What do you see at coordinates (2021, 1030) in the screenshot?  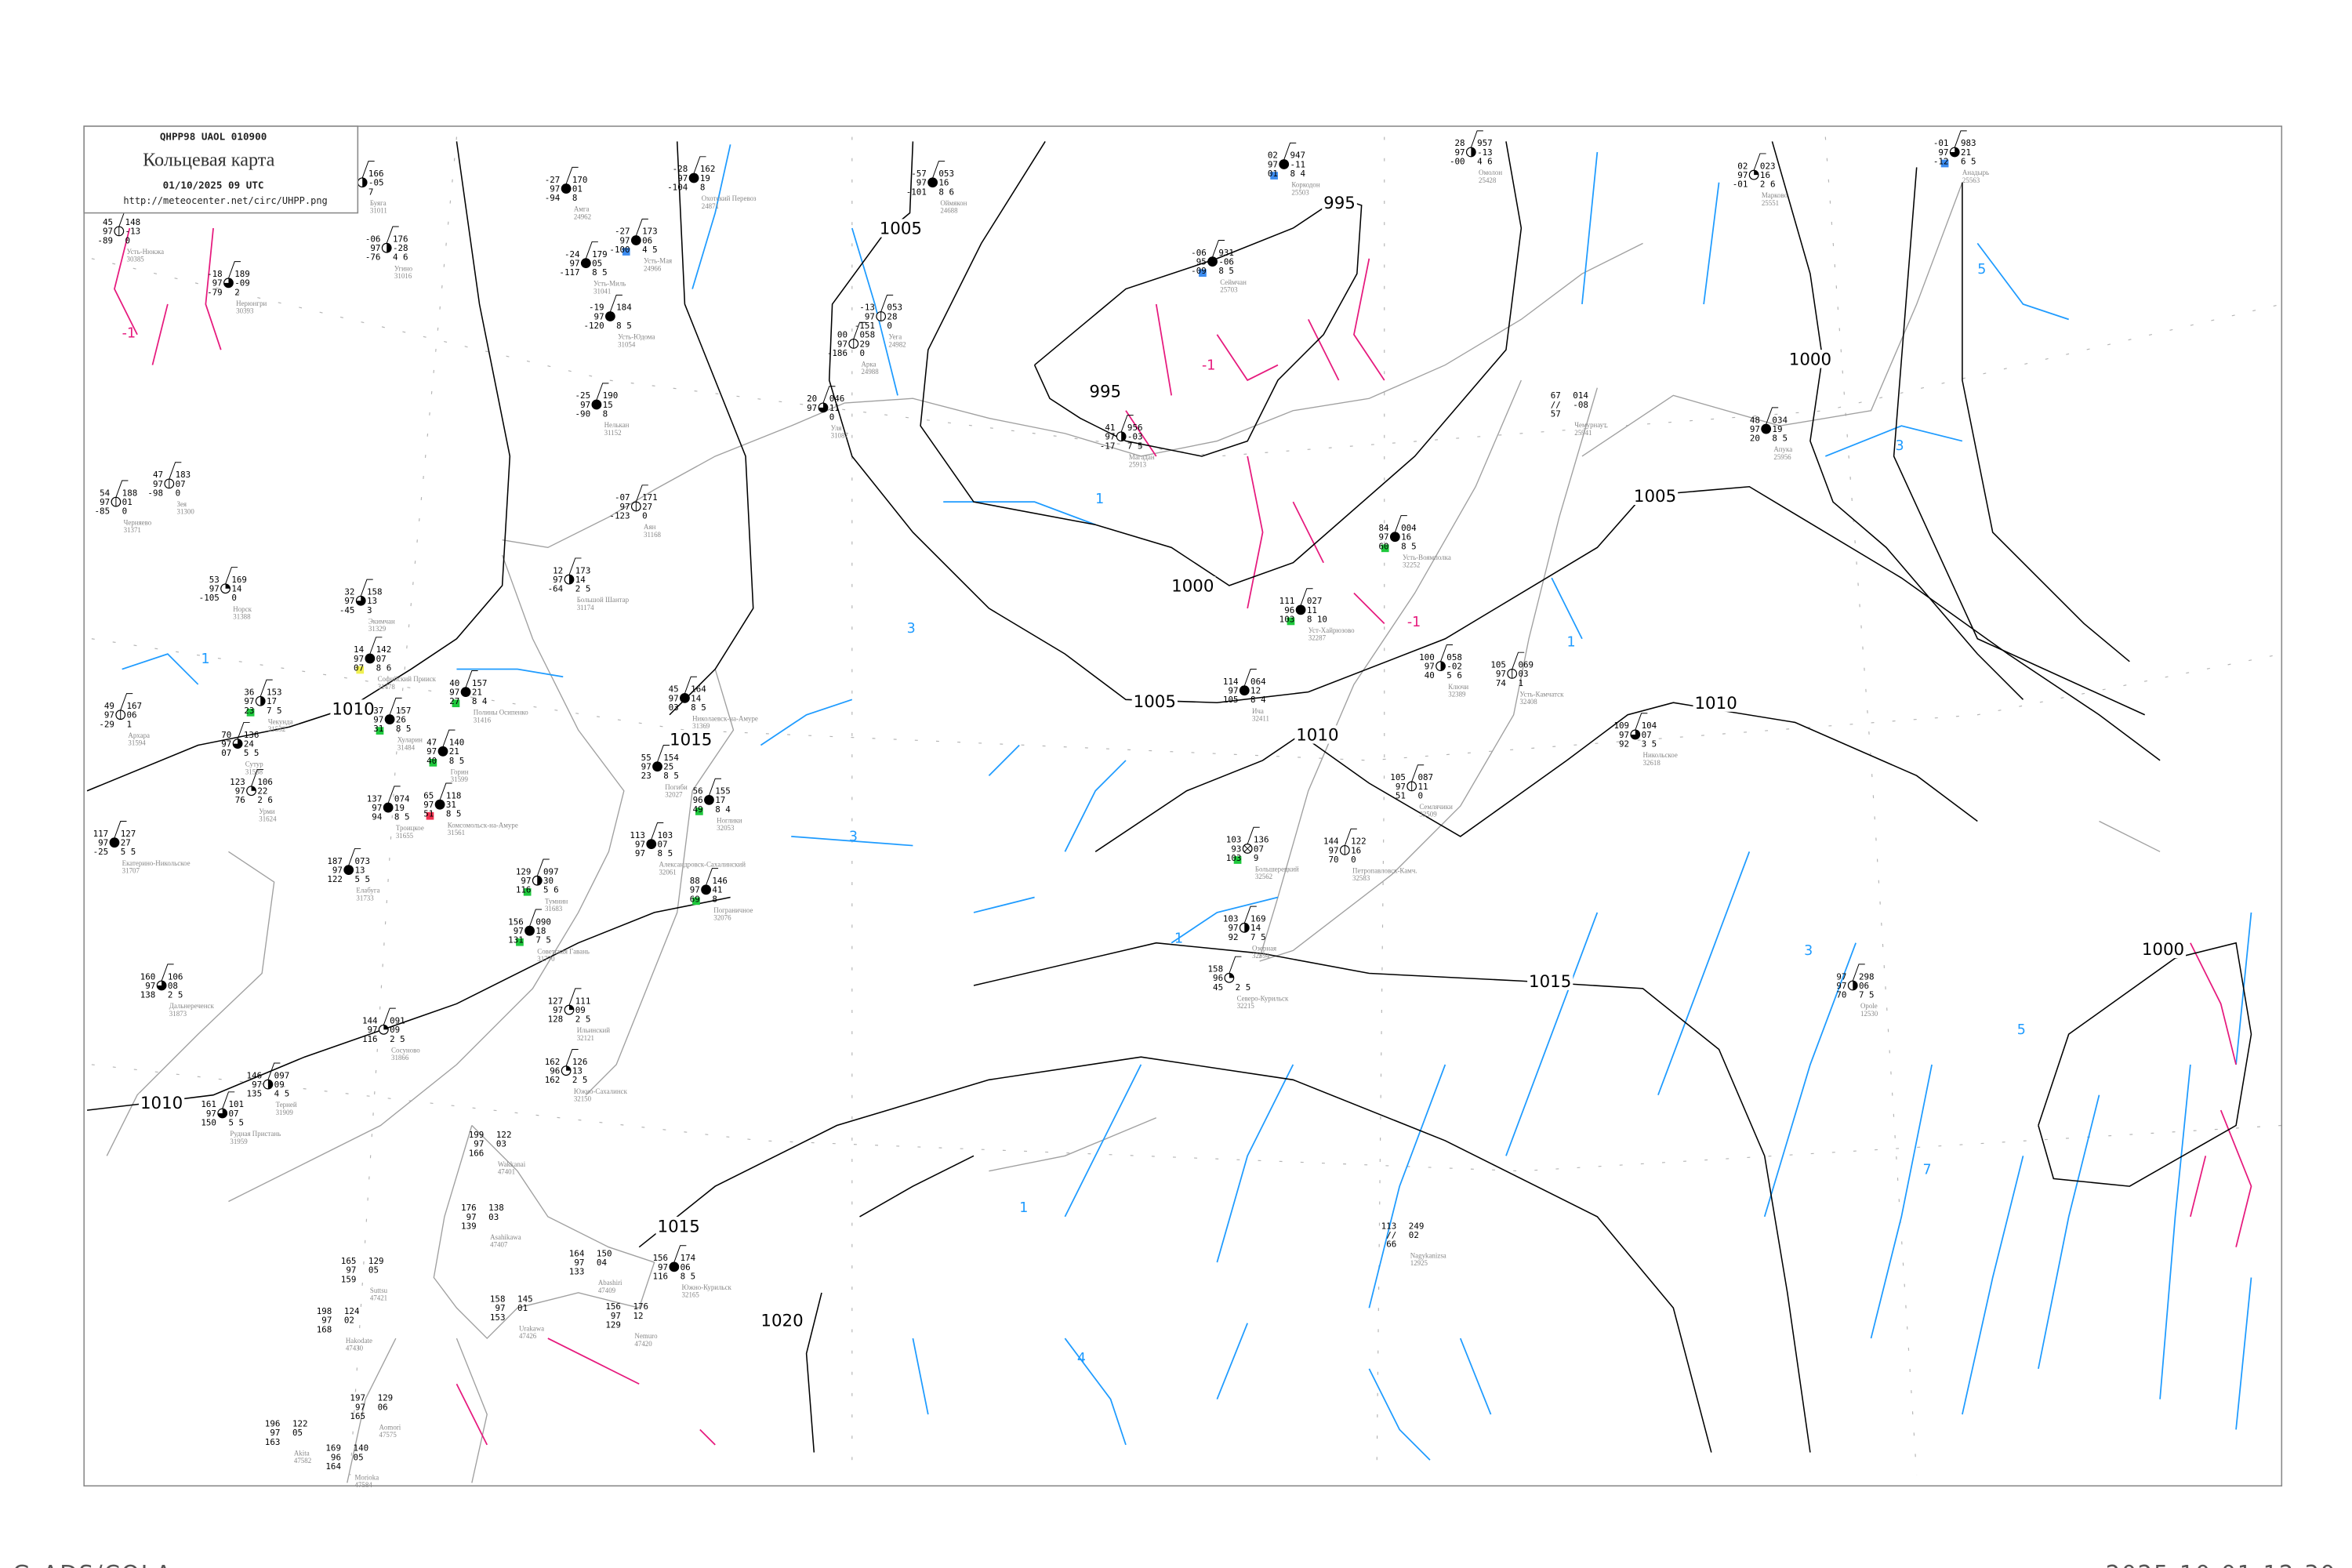 I see `isotherm-label: 5` at bounding box center [2021, 1030].